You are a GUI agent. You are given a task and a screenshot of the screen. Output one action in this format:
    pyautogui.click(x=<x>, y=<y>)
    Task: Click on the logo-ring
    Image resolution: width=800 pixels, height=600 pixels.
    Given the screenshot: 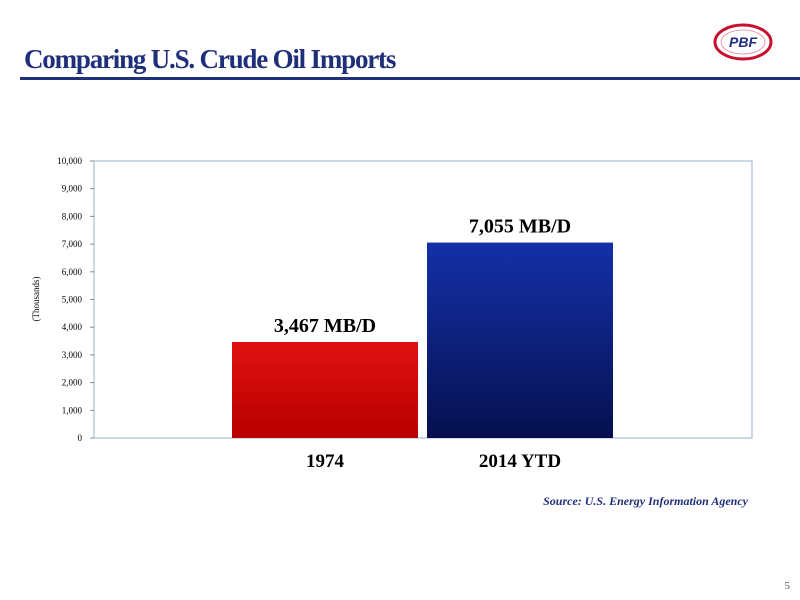 What is the action you would take?
    pyautogui.click(x=743, y=42)
    